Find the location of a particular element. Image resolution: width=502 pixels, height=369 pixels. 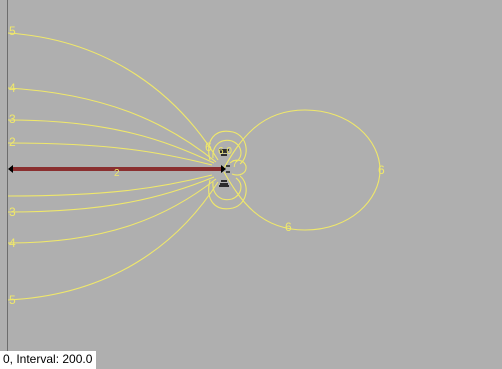

source-mark-bottom is located at coordinates (224, 183).